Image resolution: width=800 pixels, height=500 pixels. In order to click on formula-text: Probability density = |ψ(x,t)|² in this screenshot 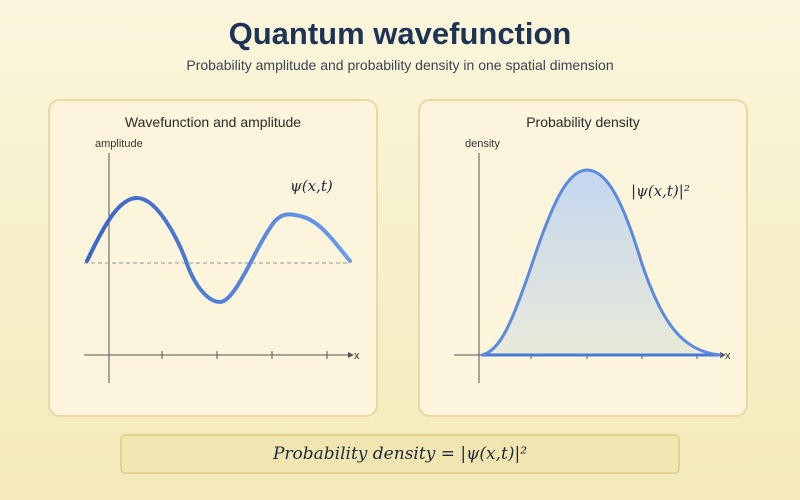, I will do `click(400, 454)`.